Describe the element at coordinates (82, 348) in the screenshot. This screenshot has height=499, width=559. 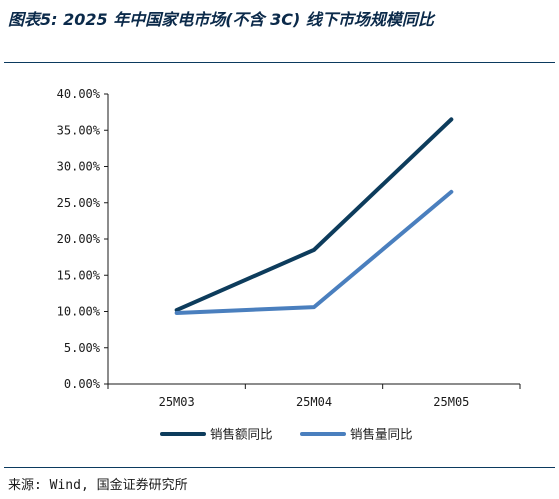
I see `y-tick-label: 5.00%` at that location.